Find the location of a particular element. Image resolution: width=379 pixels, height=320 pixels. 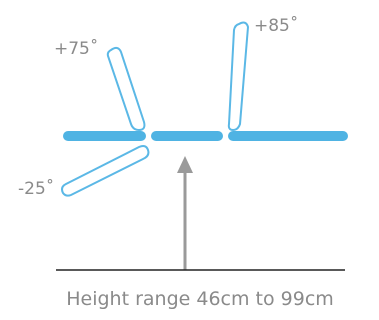

back-angle-label: +85˚ is located at coordinates (276, 25).